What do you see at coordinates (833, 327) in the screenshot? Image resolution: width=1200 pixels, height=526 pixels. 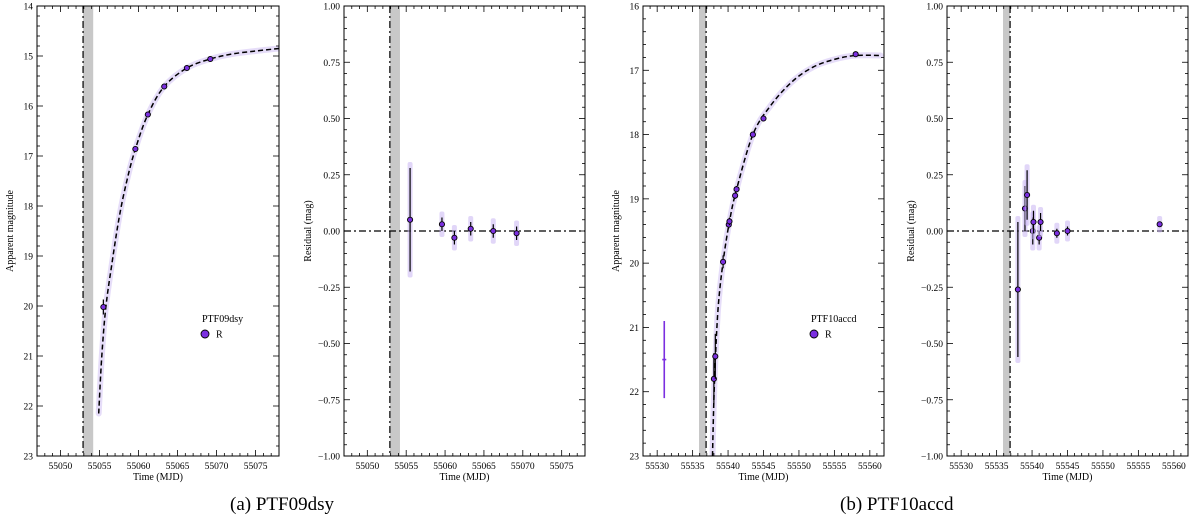 I see `legend: PTF10accd R` at bounding box center [833, 327].